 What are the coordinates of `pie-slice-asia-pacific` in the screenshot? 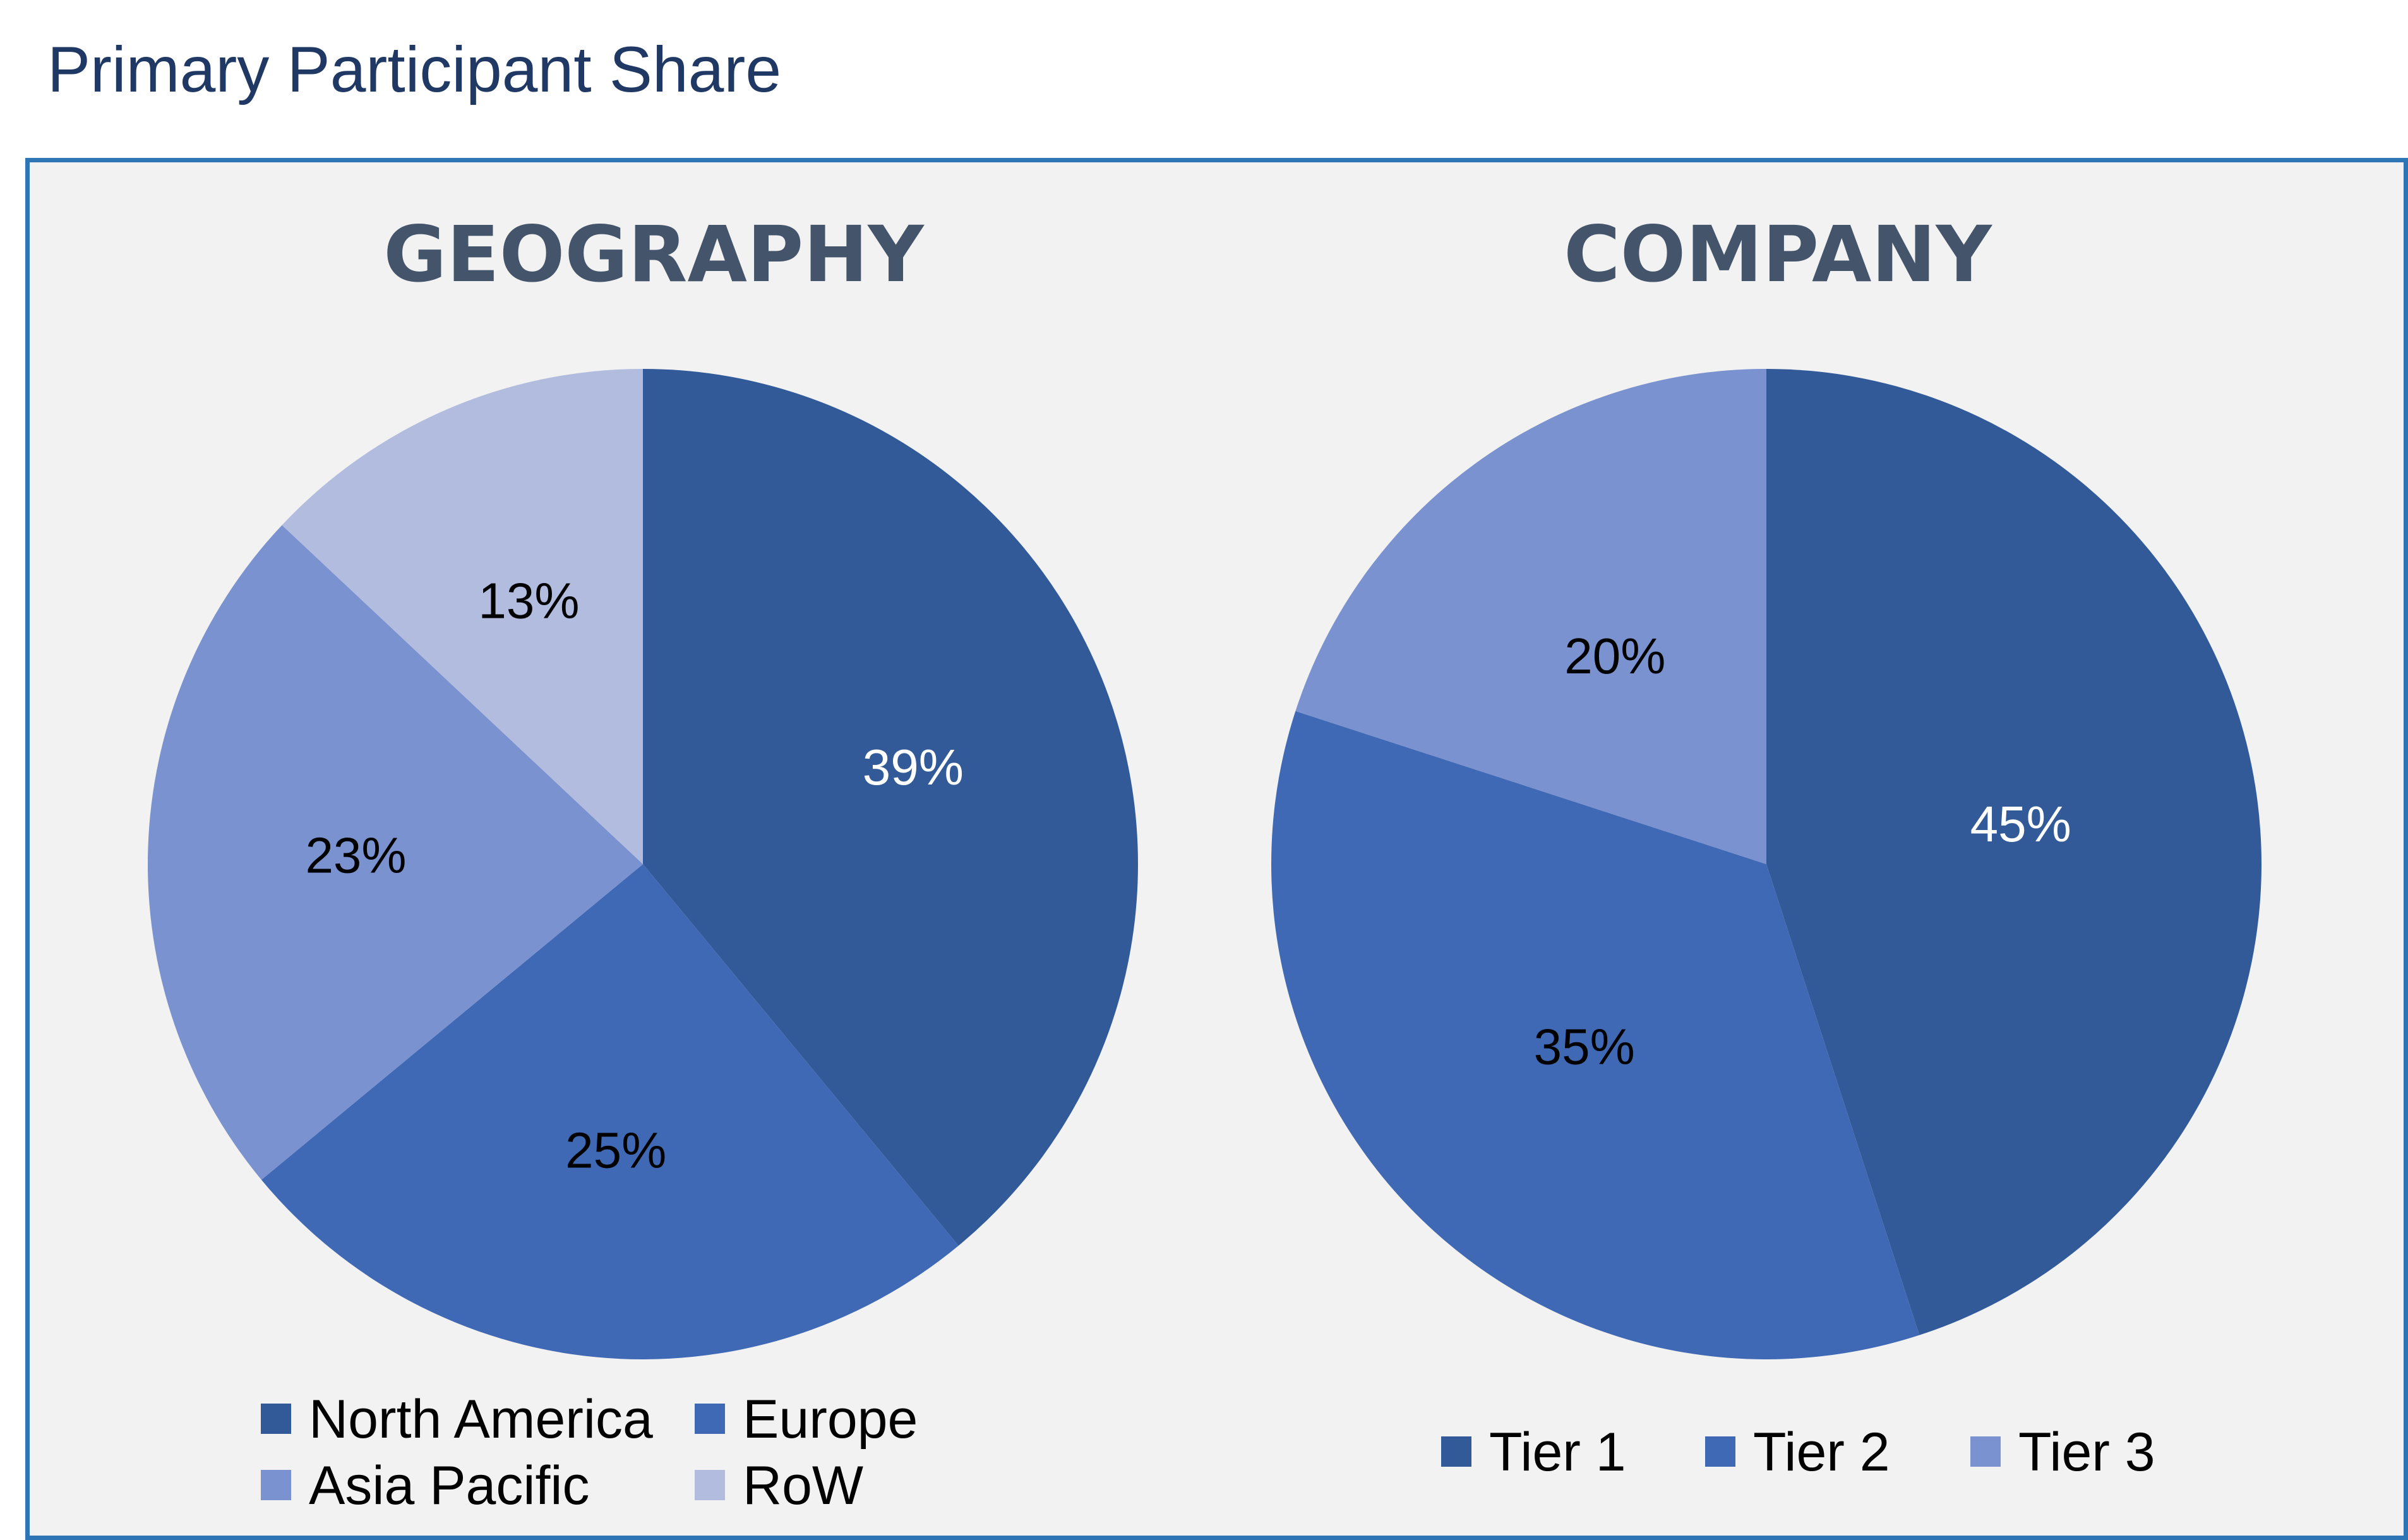 It's located at (396, 852).